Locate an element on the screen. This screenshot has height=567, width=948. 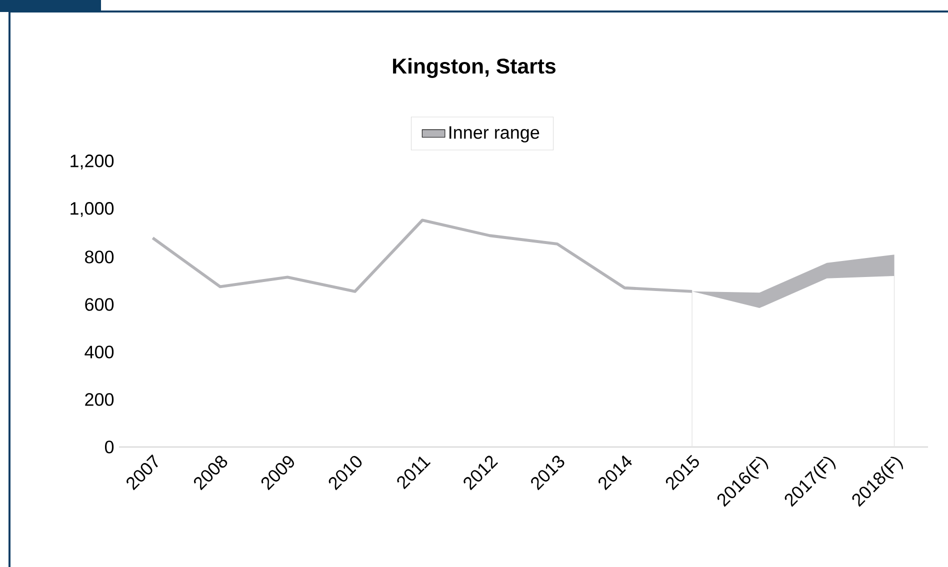
y-tick-label: 800 is located at coordinates (99, 257).